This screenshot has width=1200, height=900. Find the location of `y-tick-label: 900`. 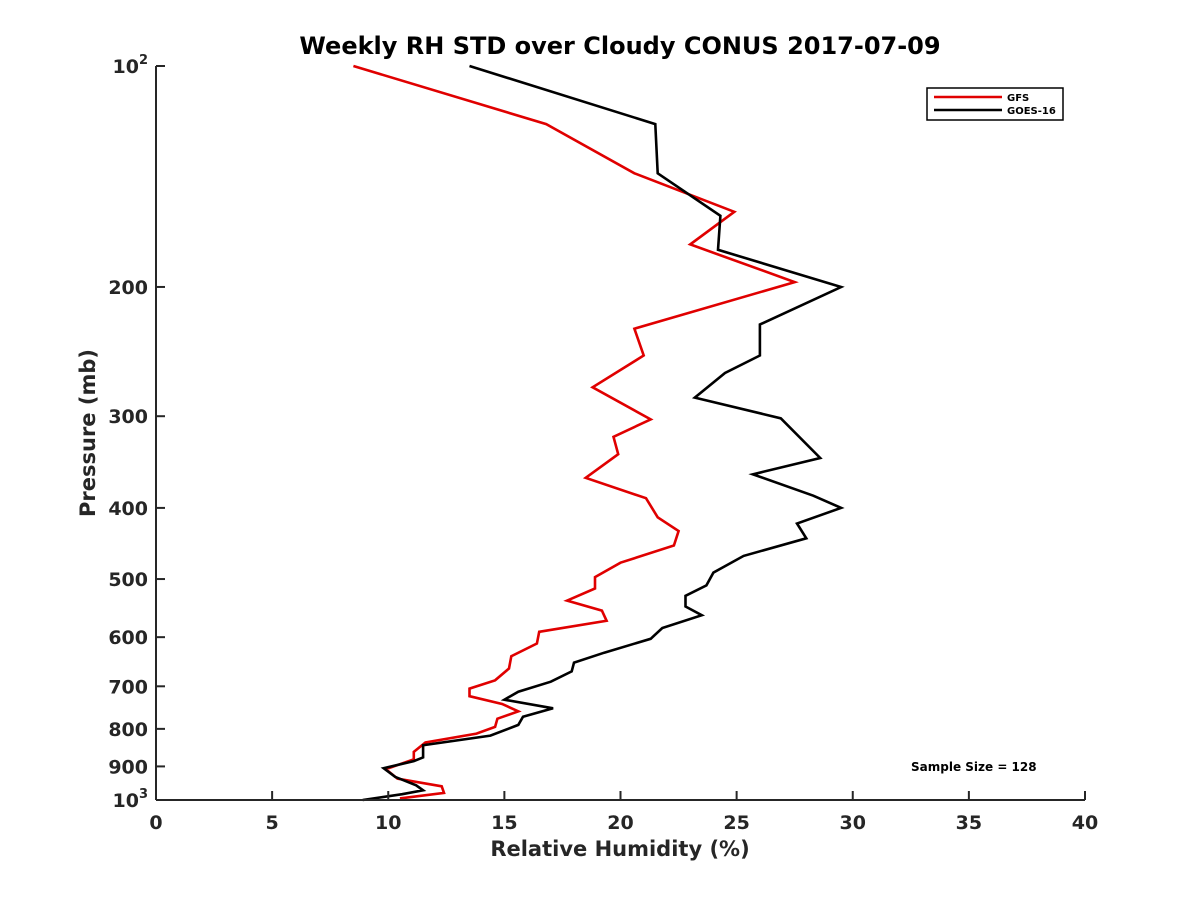

y-tick-label: 900 is located at coordinates (128, 767).